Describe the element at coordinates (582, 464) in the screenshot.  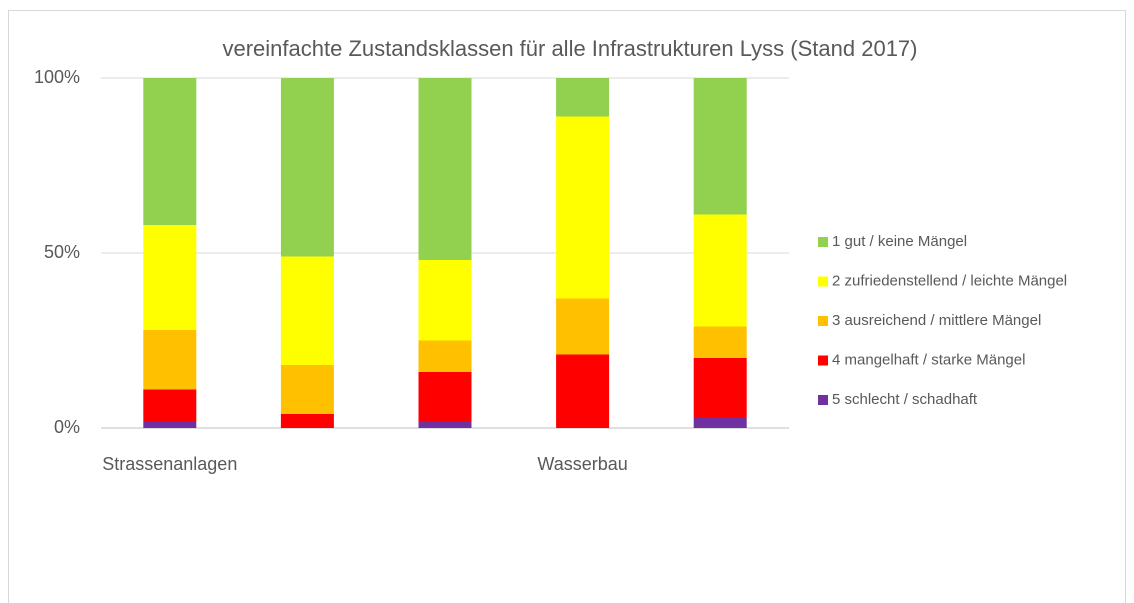
I see `x-tick-label: Wasserbau` at that location.